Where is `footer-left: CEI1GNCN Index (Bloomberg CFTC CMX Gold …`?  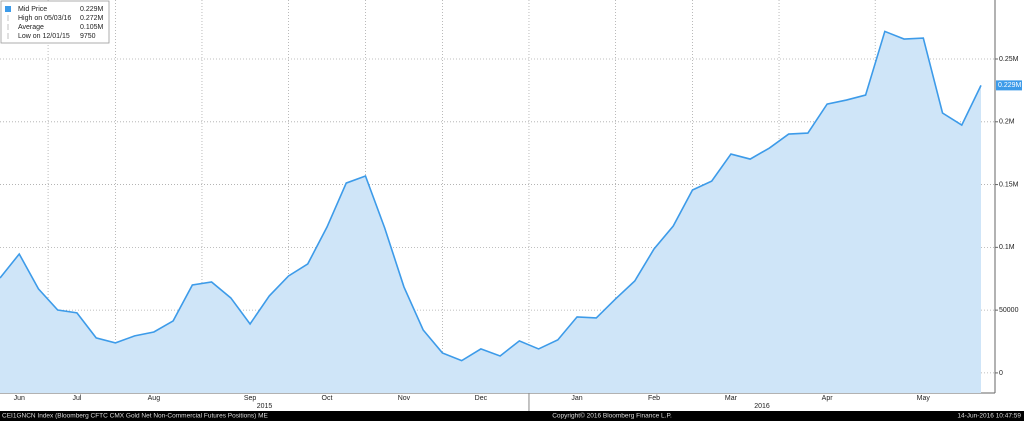 footer-left: CEI1GNCN Index (Bloomberg CFTC CMX Gold … is located at coordinates (135, 416).